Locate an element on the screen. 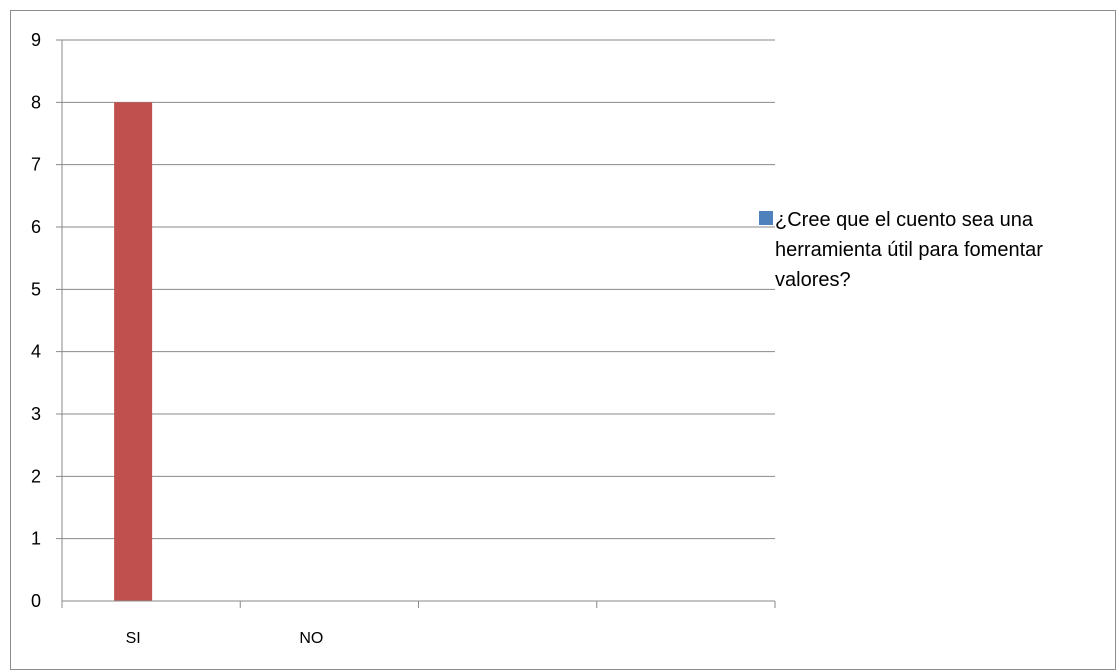 Image resolution: width=1119 pixels, height=670 pixels. y-tick-label: 4 is located at coordinates (36, 352).